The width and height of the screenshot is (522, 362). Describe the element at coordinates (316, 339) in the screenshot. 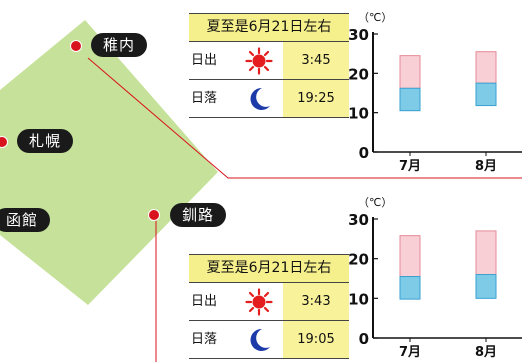

I see `sunset-time: 19:05` at that location.